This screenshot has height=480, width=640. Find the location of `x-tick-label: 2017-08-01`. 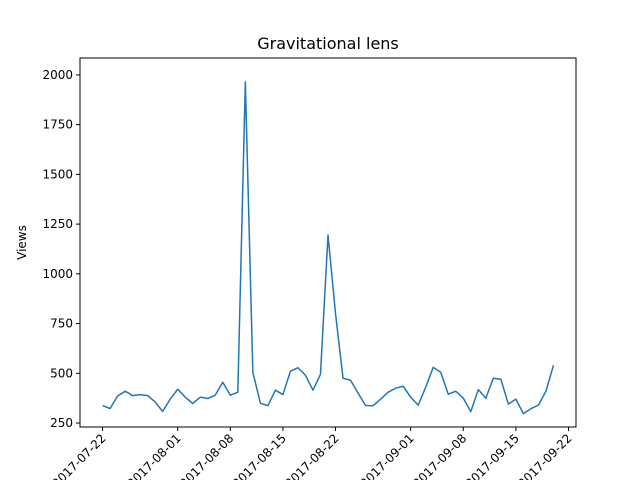

x-tick-label: 2017-08-01 is located at coordinates (154, 455).